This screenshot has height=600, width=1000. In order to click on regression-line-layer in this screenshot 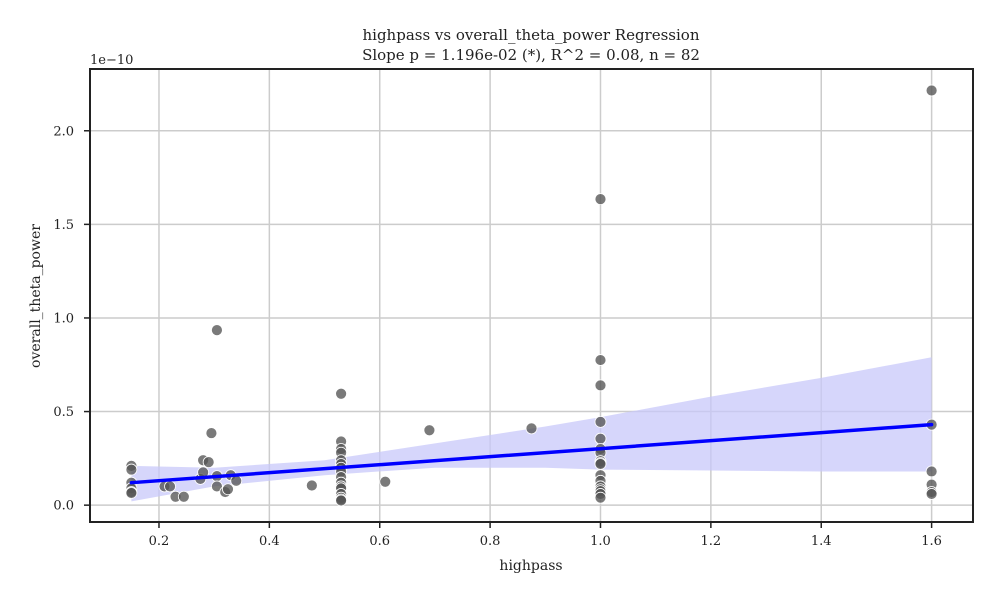, I will do `click(531, 453)`.